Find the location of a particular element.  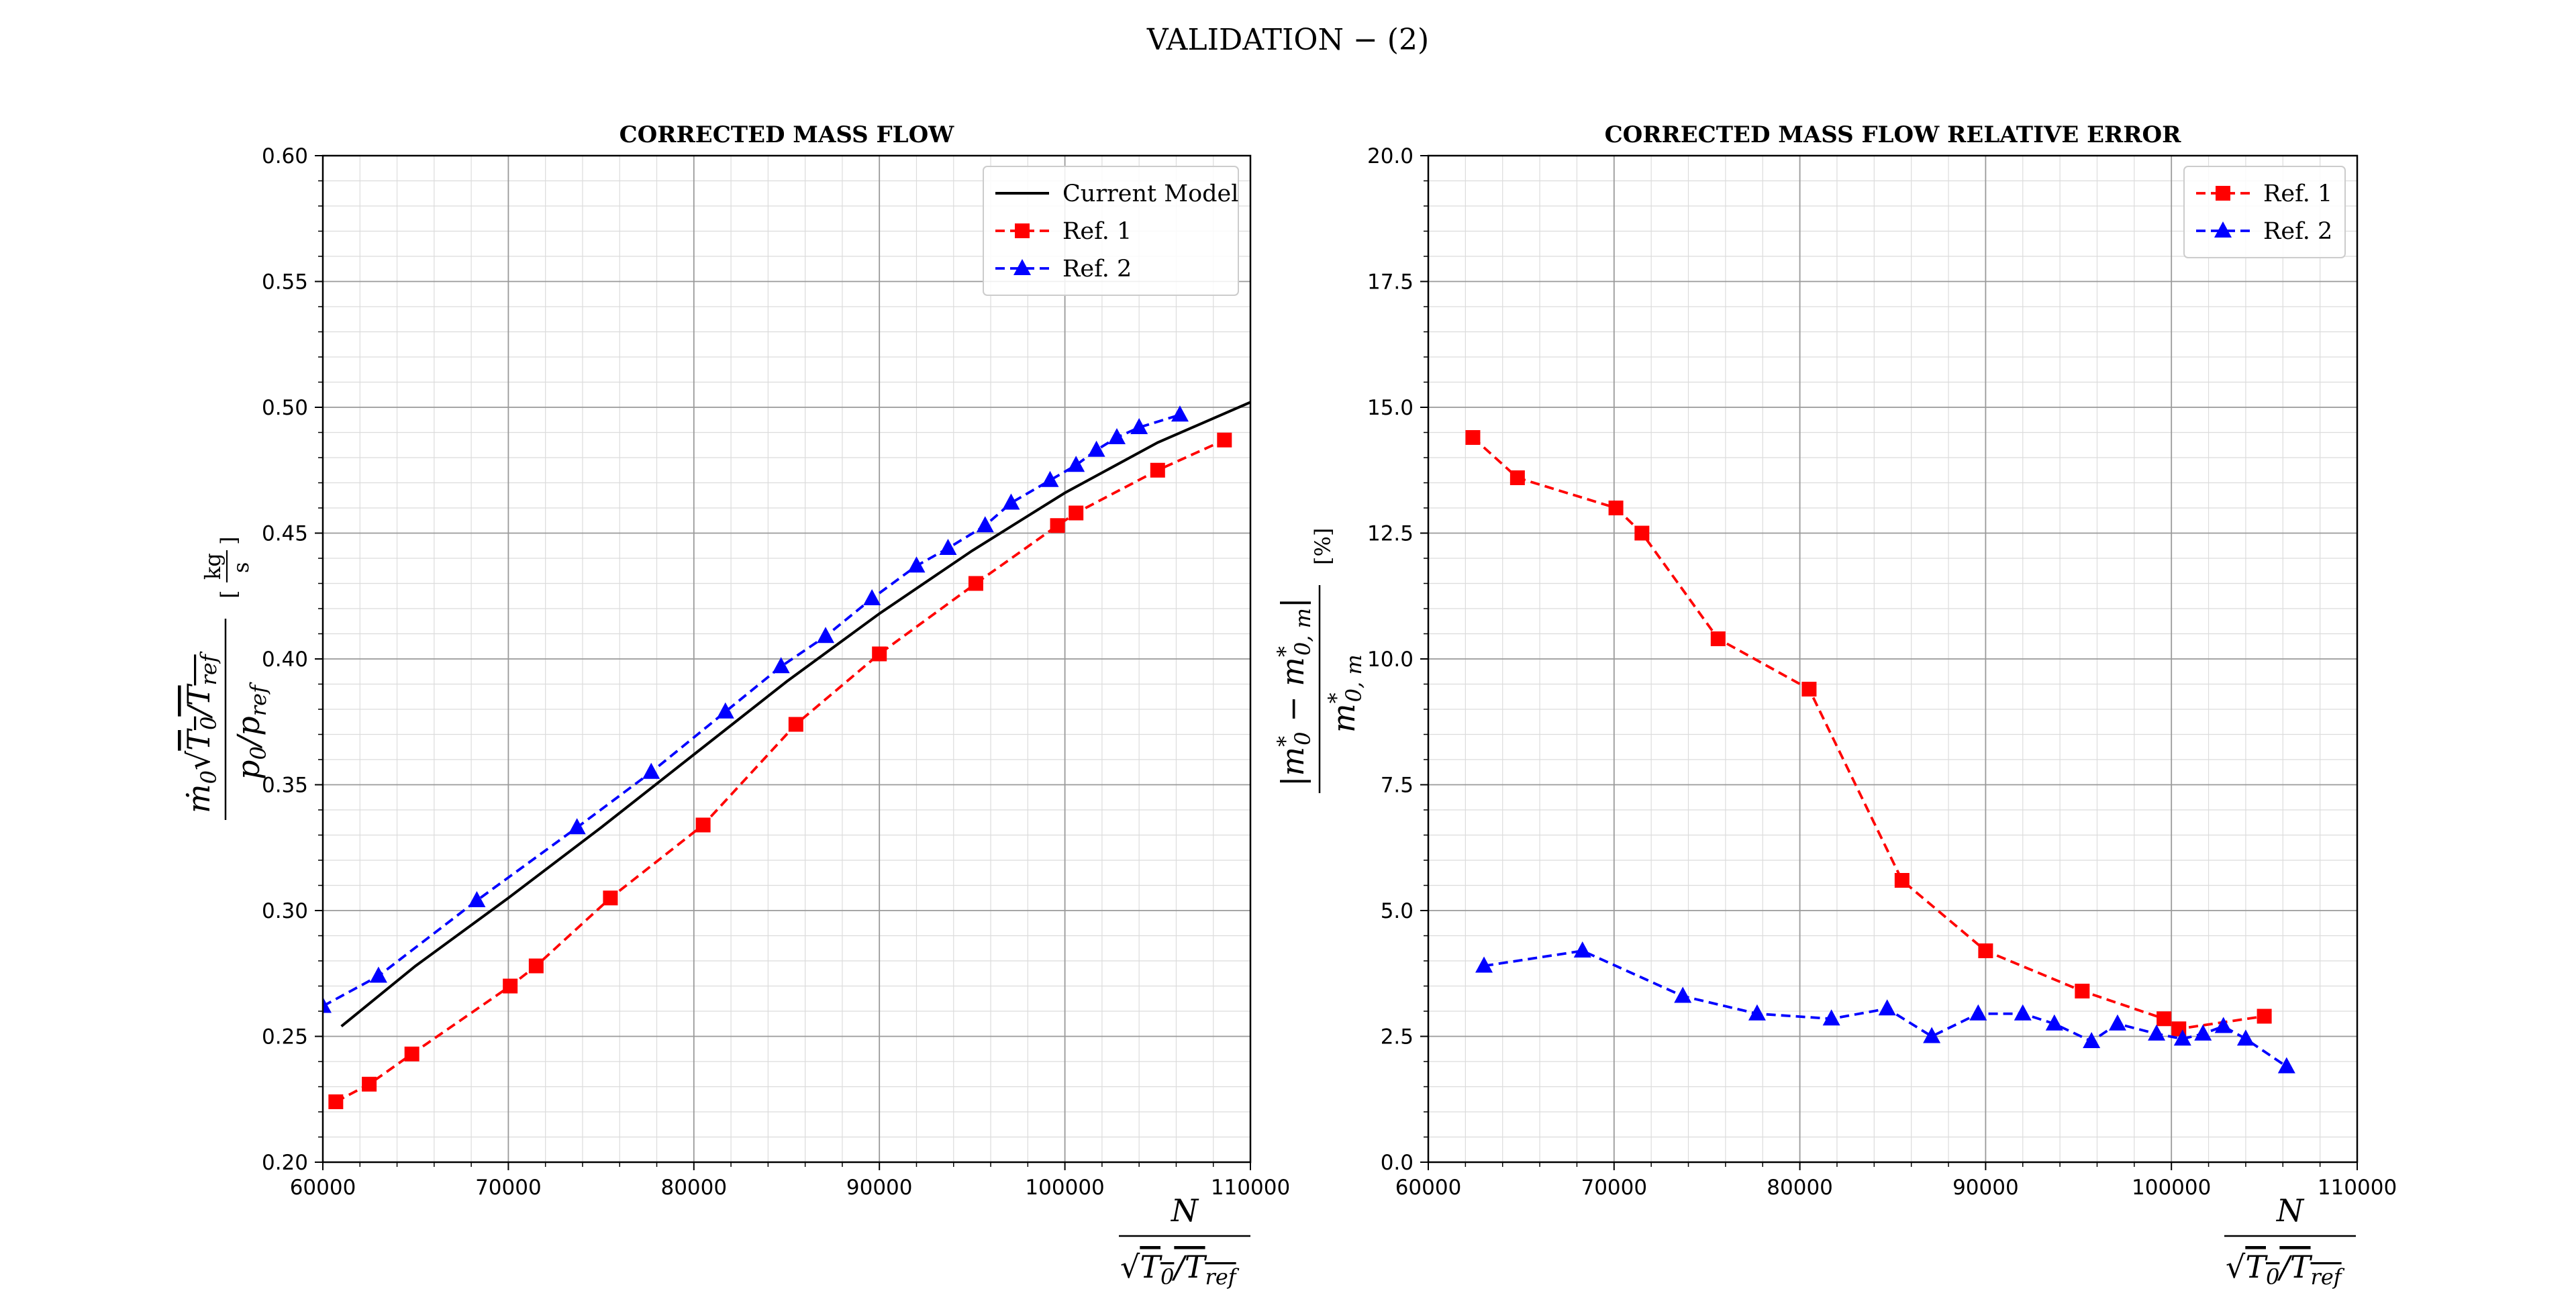

relative-error-xtick-label: 80000 is located at coordinates (1800, 1188).